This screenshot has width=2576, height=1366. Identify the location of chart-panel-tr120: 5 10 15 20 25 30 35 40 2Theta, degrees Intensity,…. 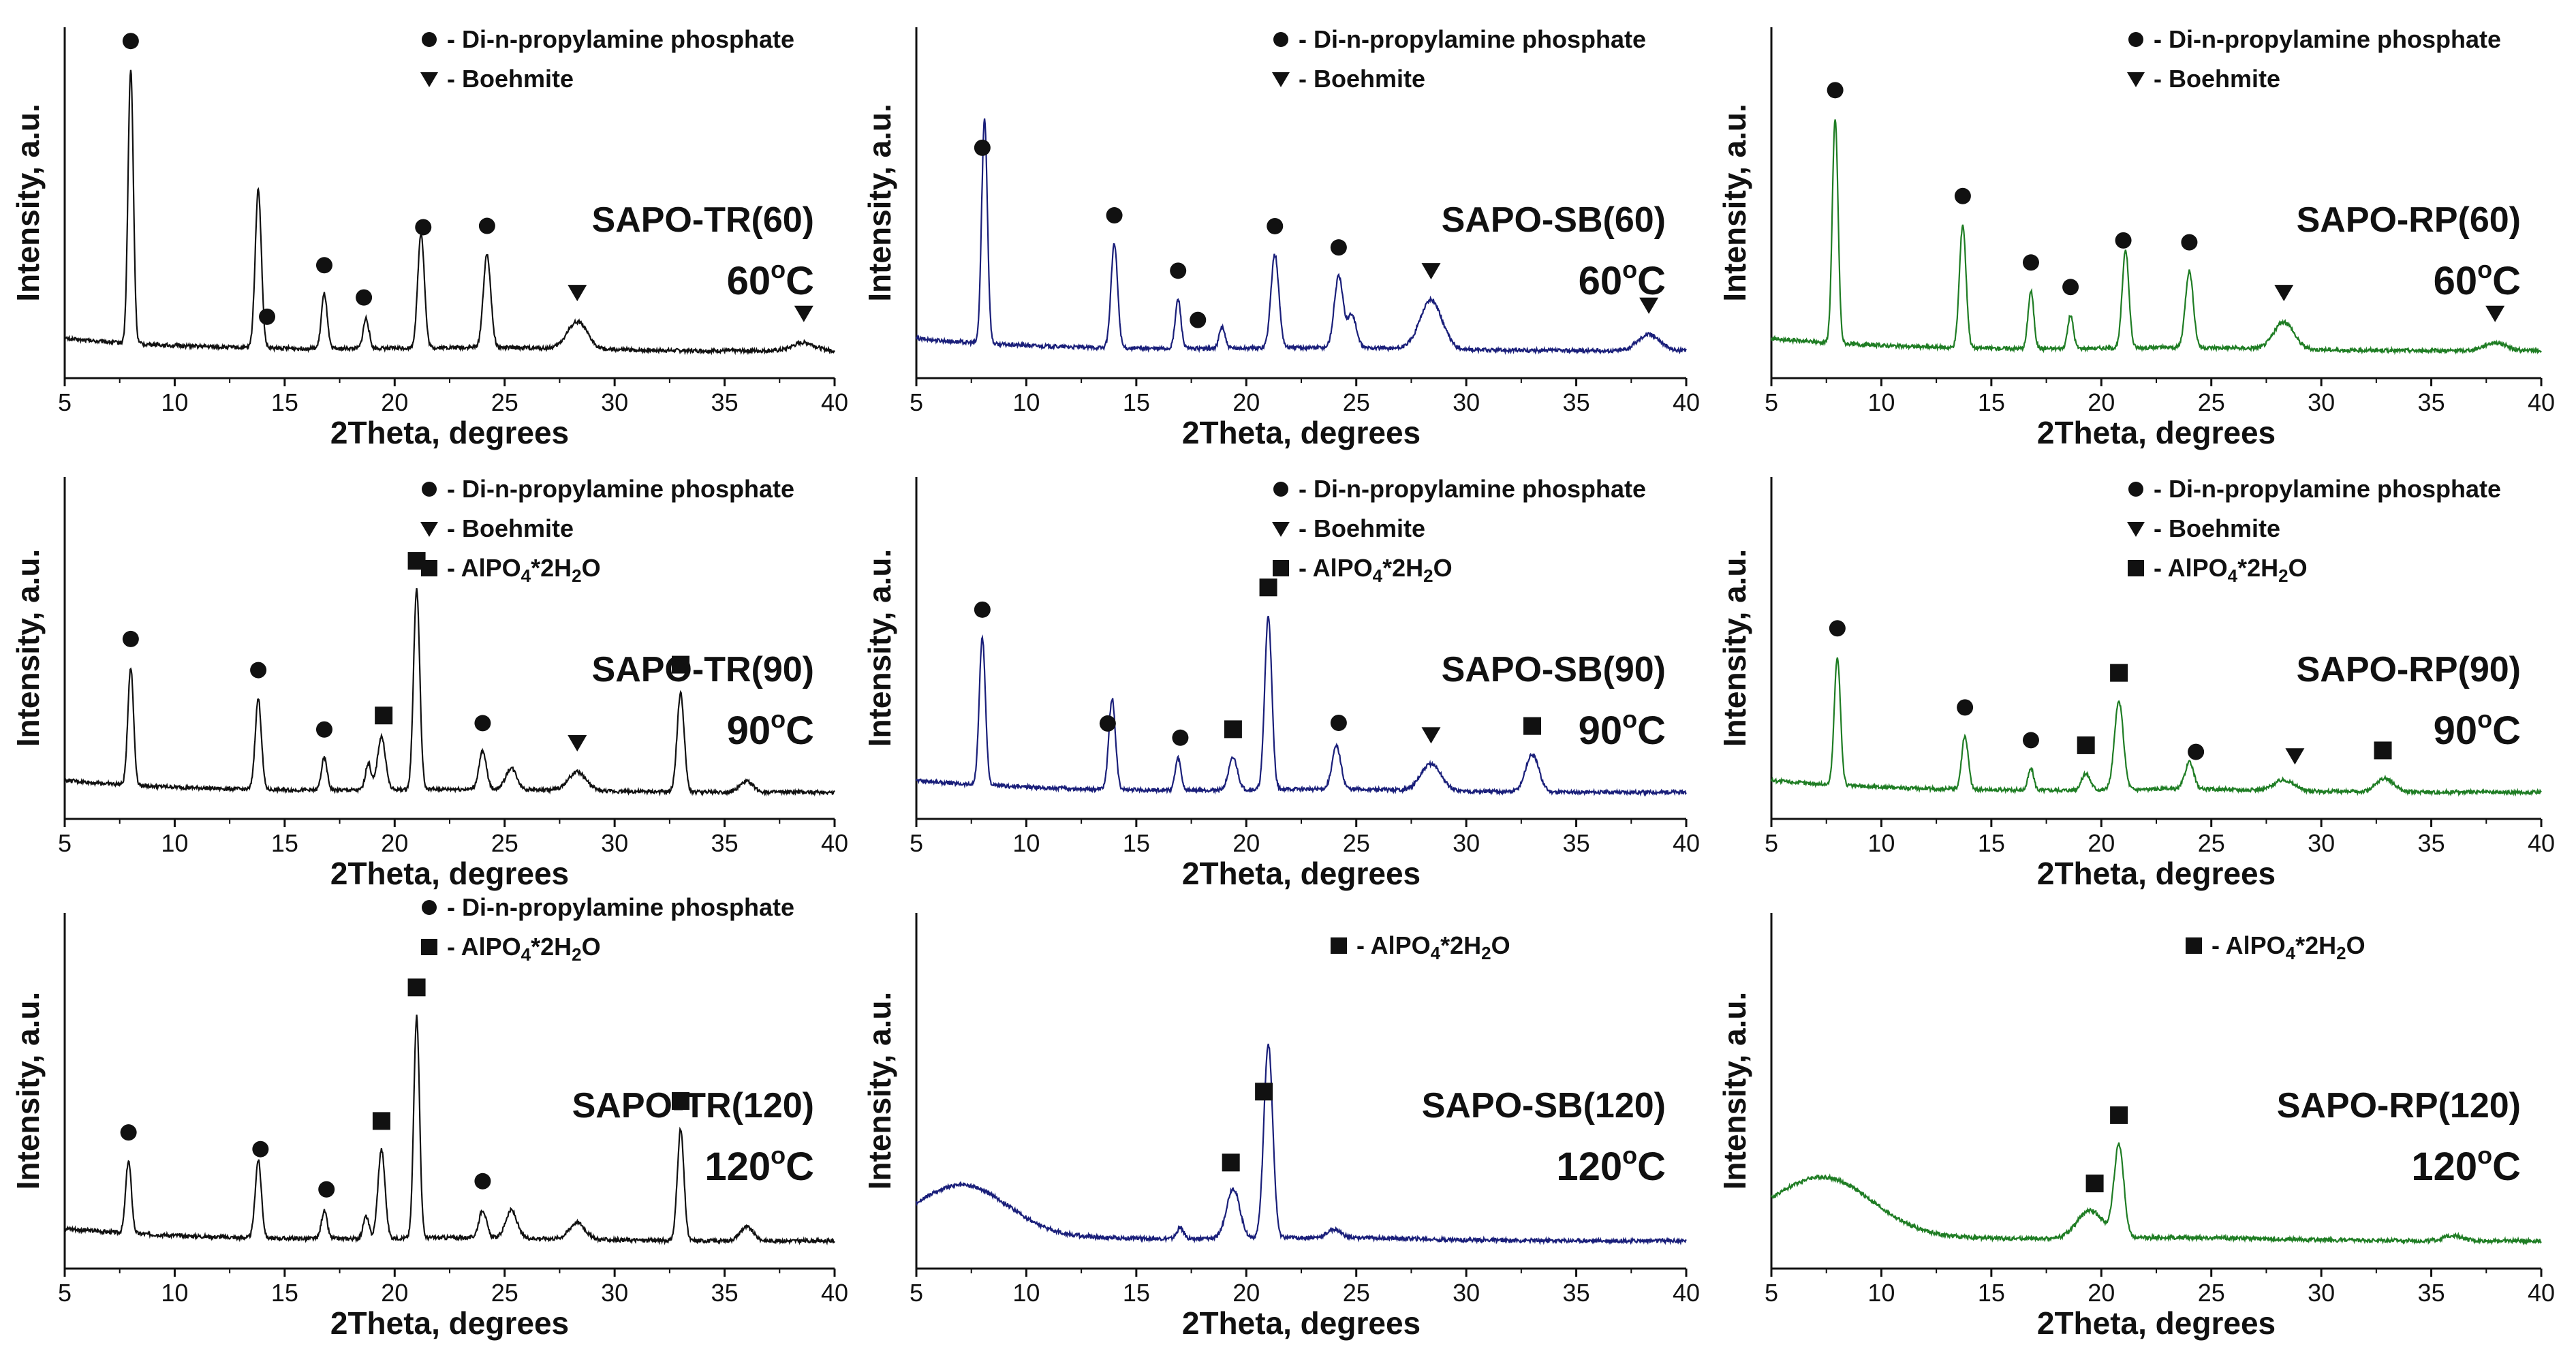
(429, 1117).